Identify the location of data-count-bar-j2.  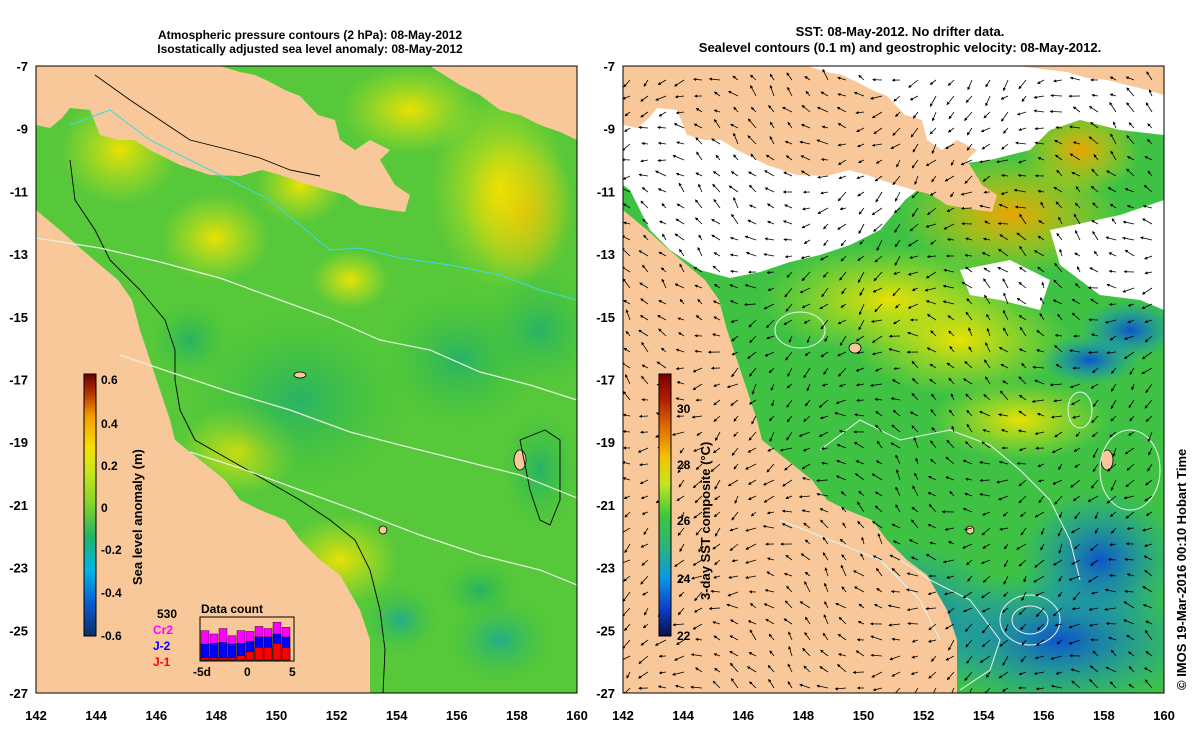
(223, 651).